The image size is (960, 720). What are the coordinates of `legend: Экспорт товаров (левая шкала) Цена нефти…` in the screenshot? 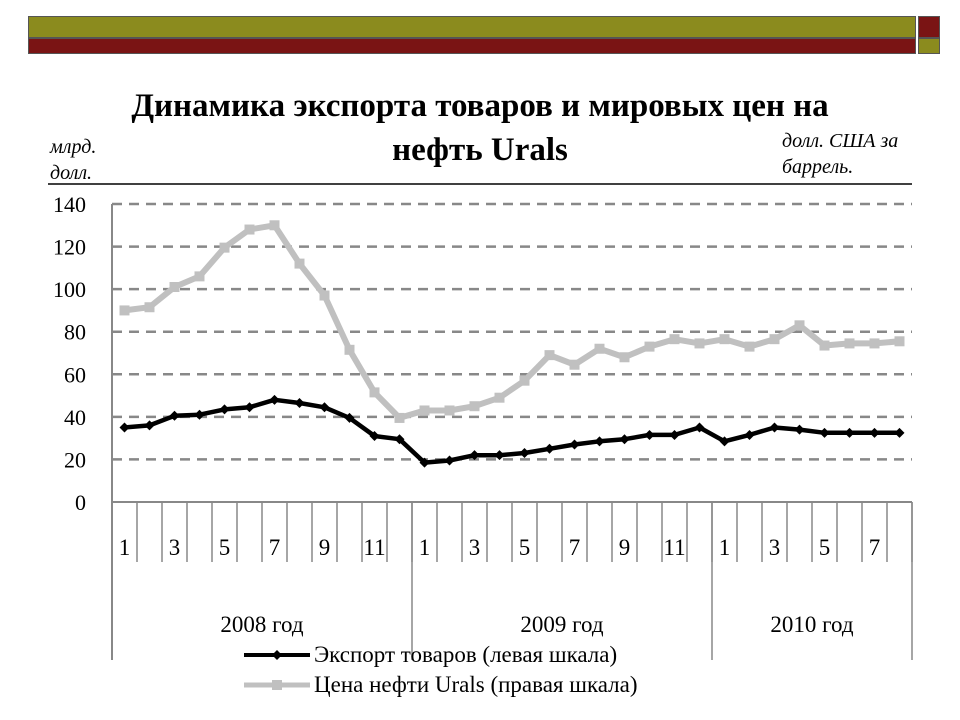 It's located at (441, 670).